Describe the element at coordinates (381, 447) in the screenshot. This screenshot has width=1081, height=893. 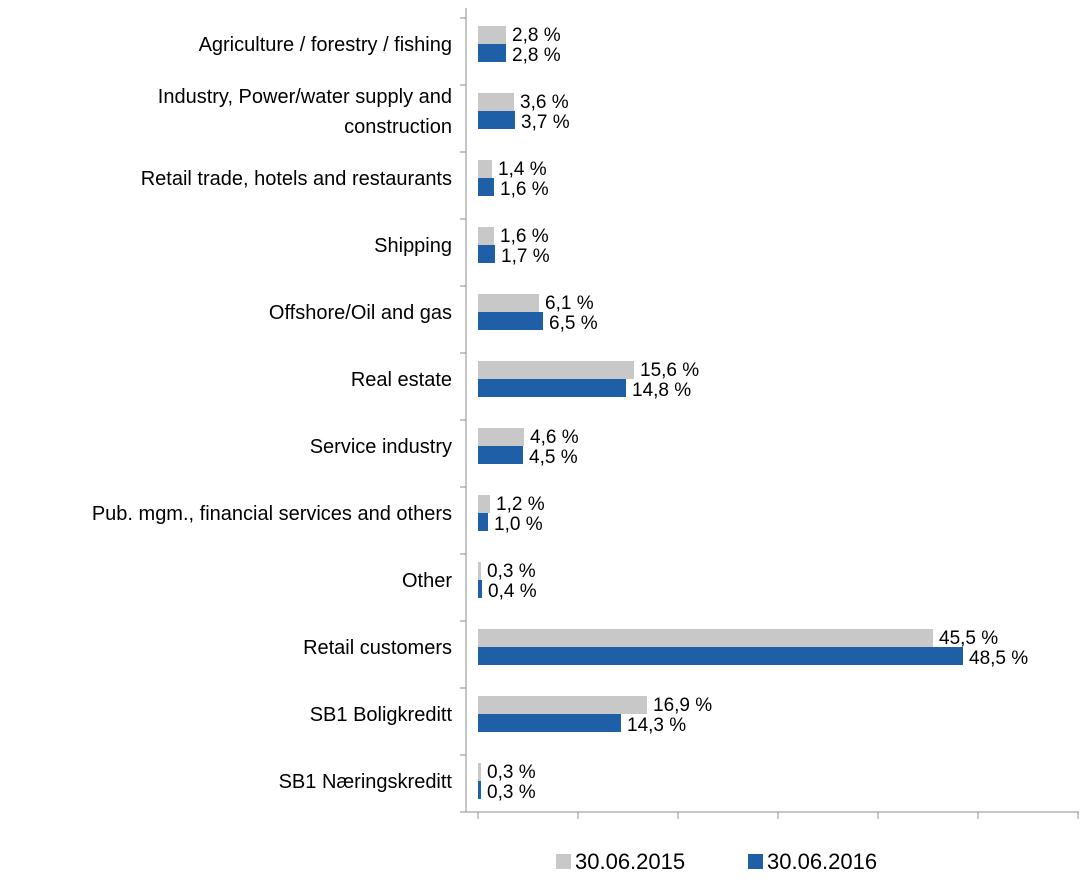
I see `category-label: Service industry` at that location.